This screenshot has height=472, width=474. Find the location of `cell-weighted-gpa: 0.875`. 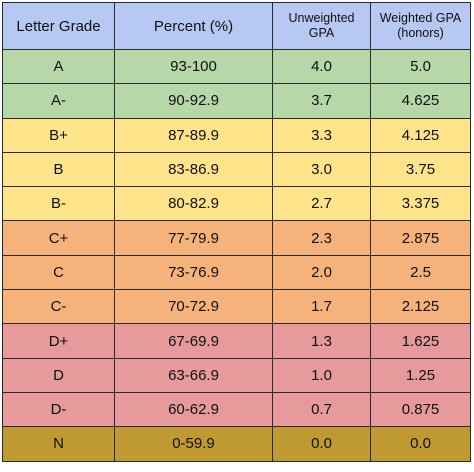

cell-weighted-gpa: 0.875 is located at coordinates (420, 409).